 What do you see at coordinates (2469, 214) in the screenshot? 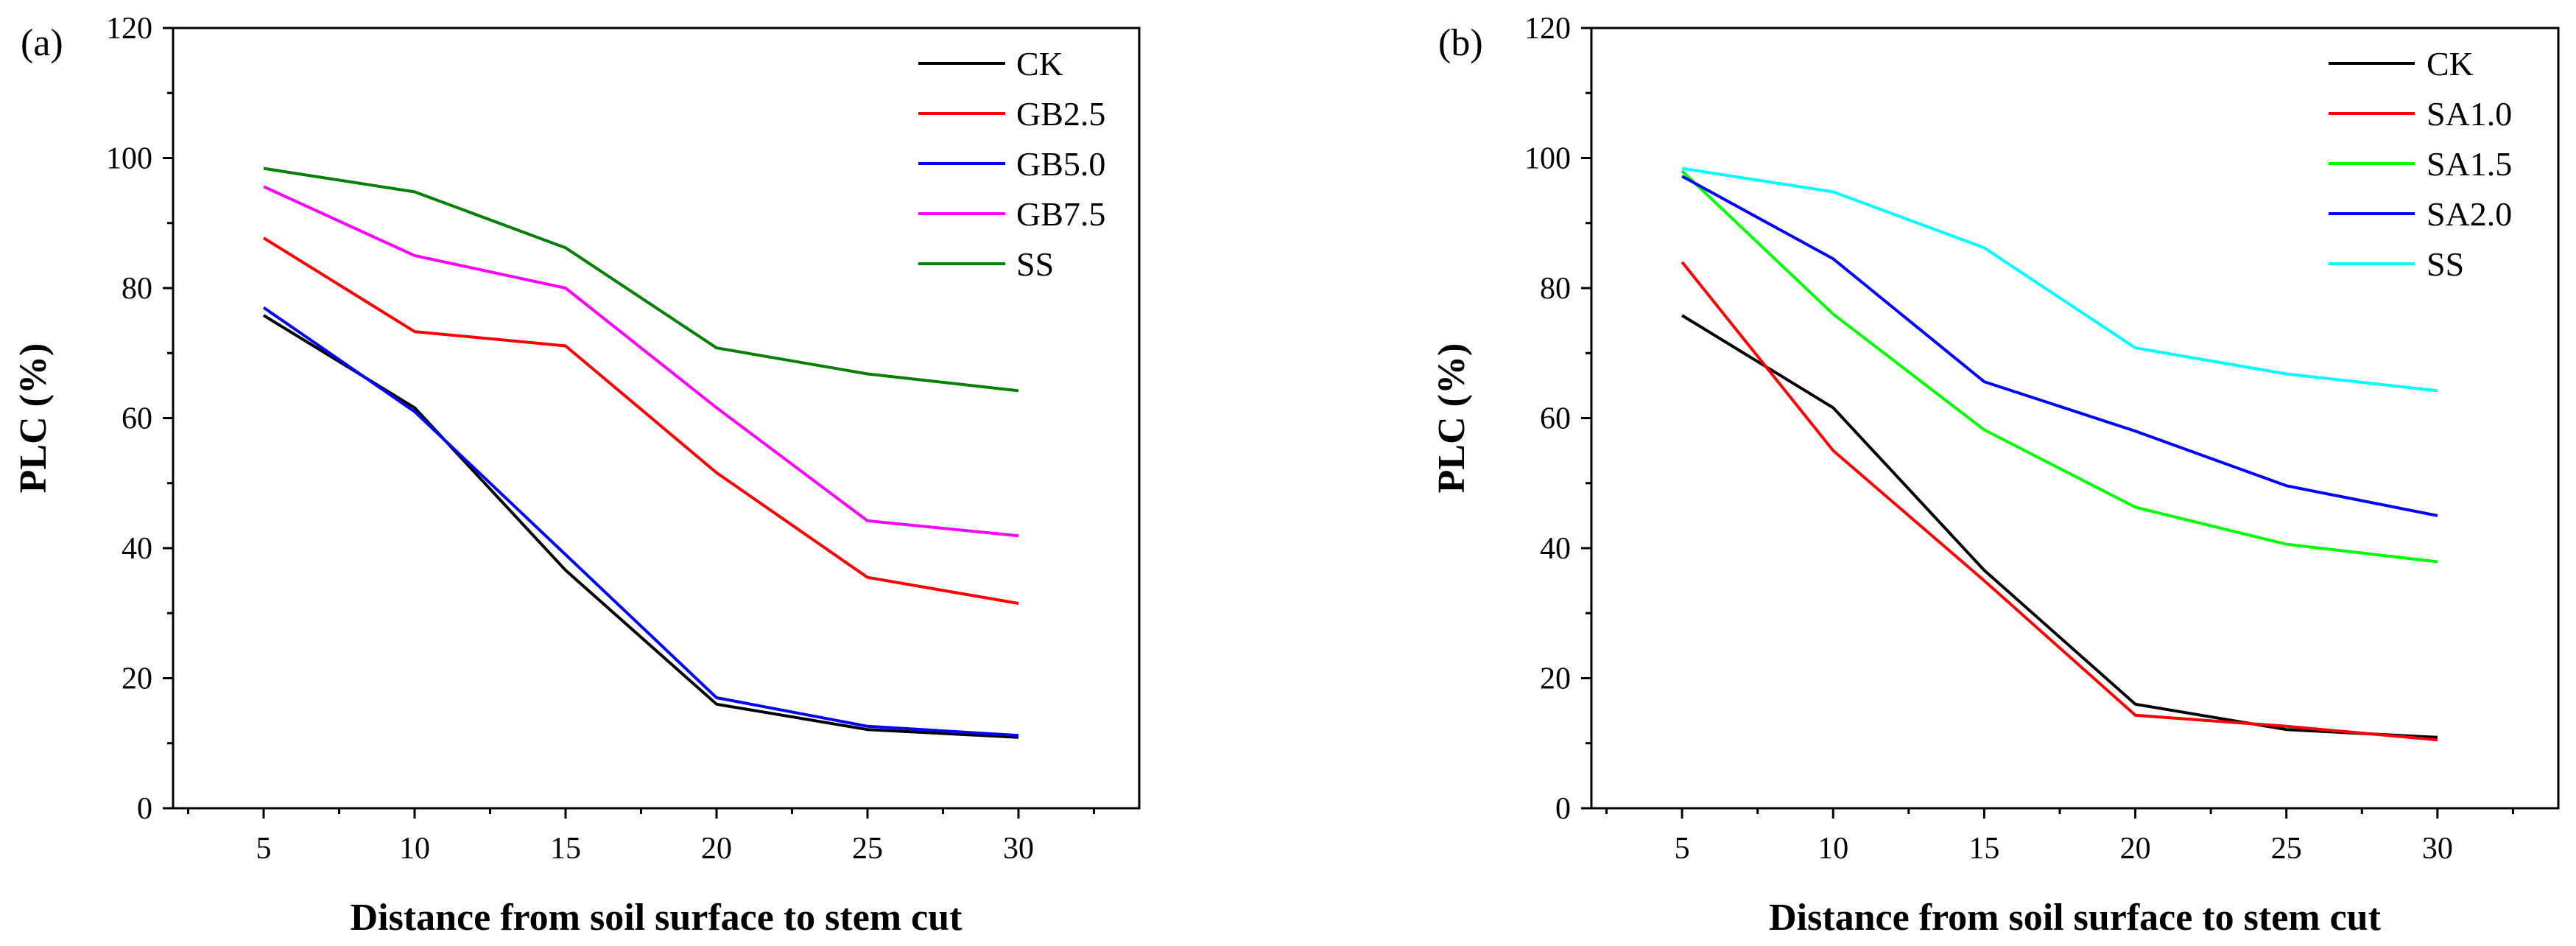
I see `legend-label: SA2.0` at bounding box center [2469, 214].